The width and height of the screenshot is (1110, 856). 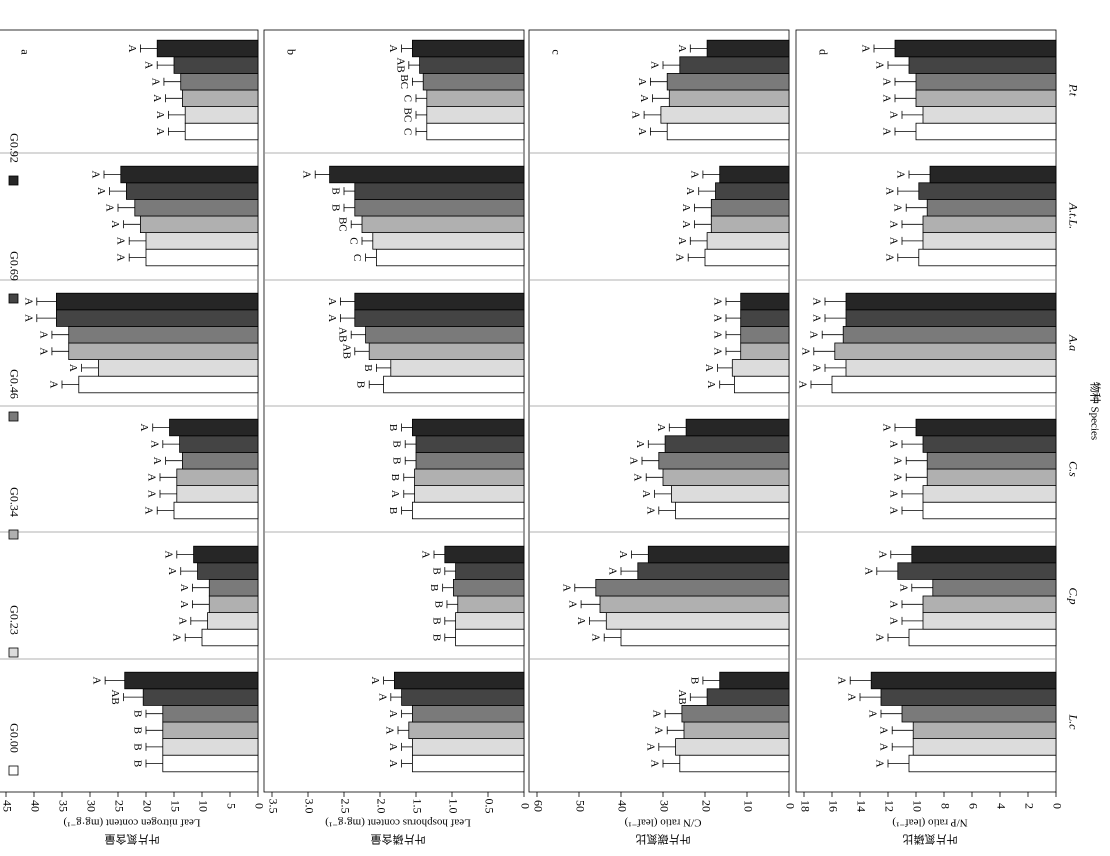 What do you see at coordinates (538, 806) in the screenshot?
I see `tick-label: 60` at bounding box center [538, 806].